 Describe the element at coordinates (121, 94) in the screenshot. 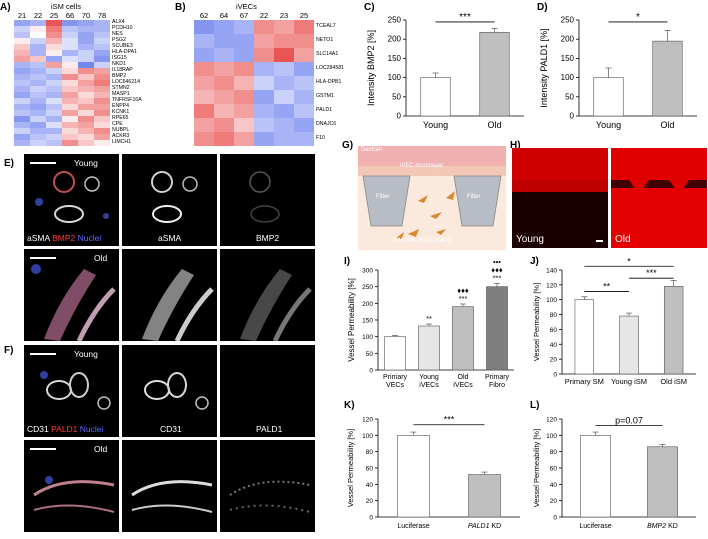

I see `heatmap-gene-label: MASP1` at that location.